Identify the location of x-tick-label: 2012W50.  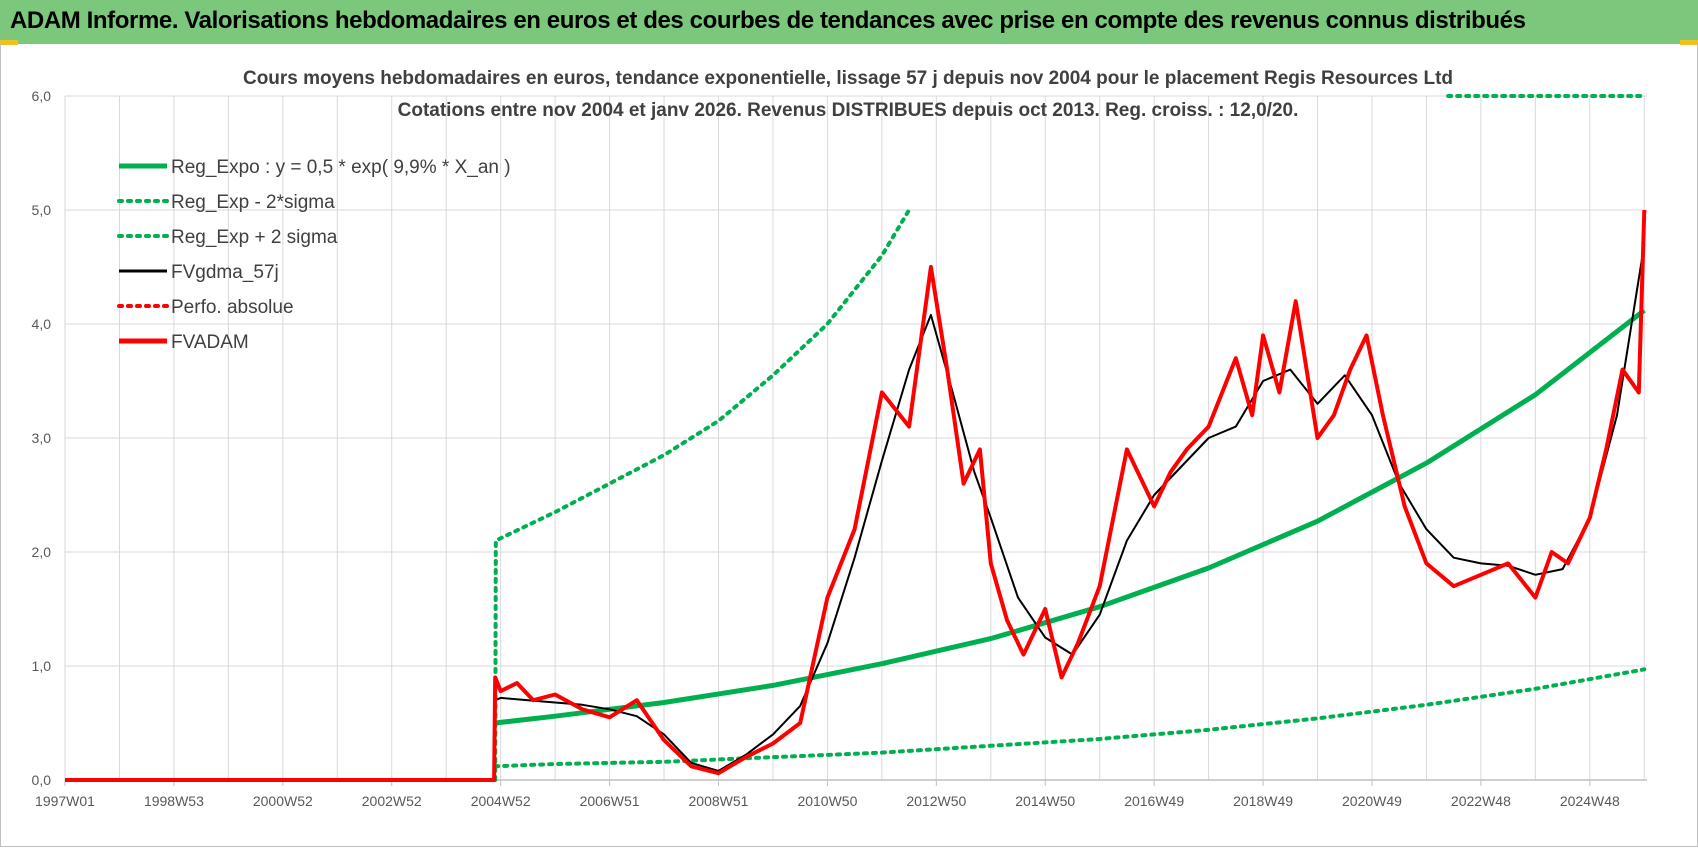
(936, 801).